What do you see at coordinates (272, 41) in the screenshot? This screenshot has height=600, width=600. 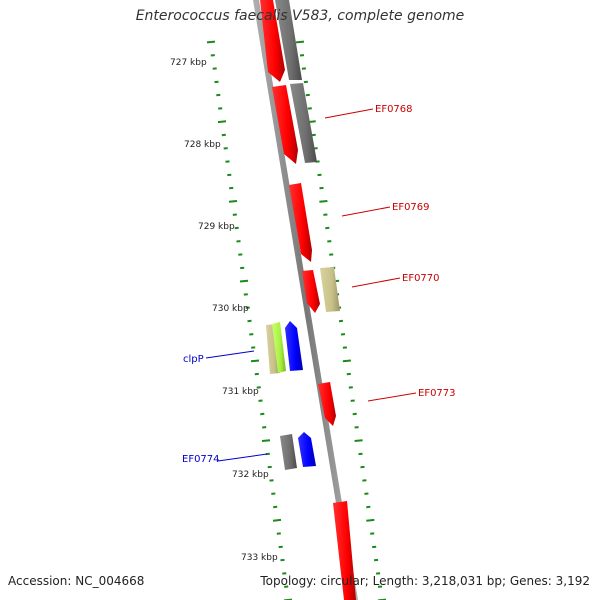 I see `gene-ef0767-red` at bounding box center [272, 41].